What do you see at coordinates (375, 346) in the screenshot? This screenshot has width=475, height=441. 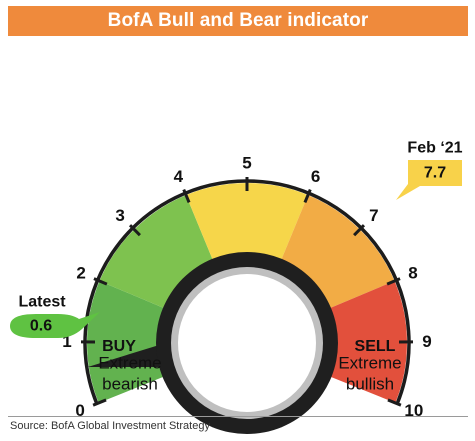 I see `sell-label: SELL` at bounding box center [375, 346].